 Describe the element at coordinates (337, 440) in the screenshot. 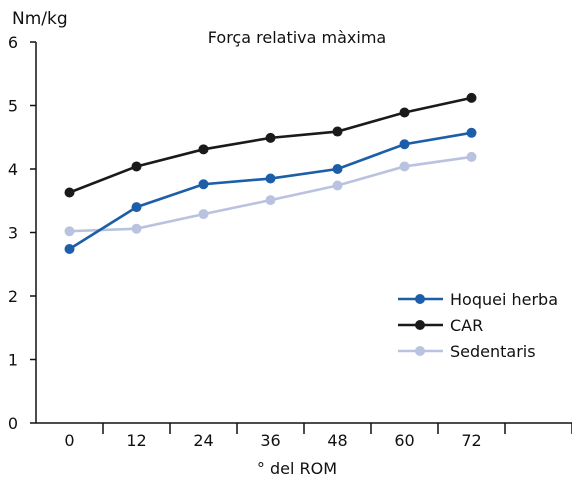

I see `x-tick-label: 48` at that location.